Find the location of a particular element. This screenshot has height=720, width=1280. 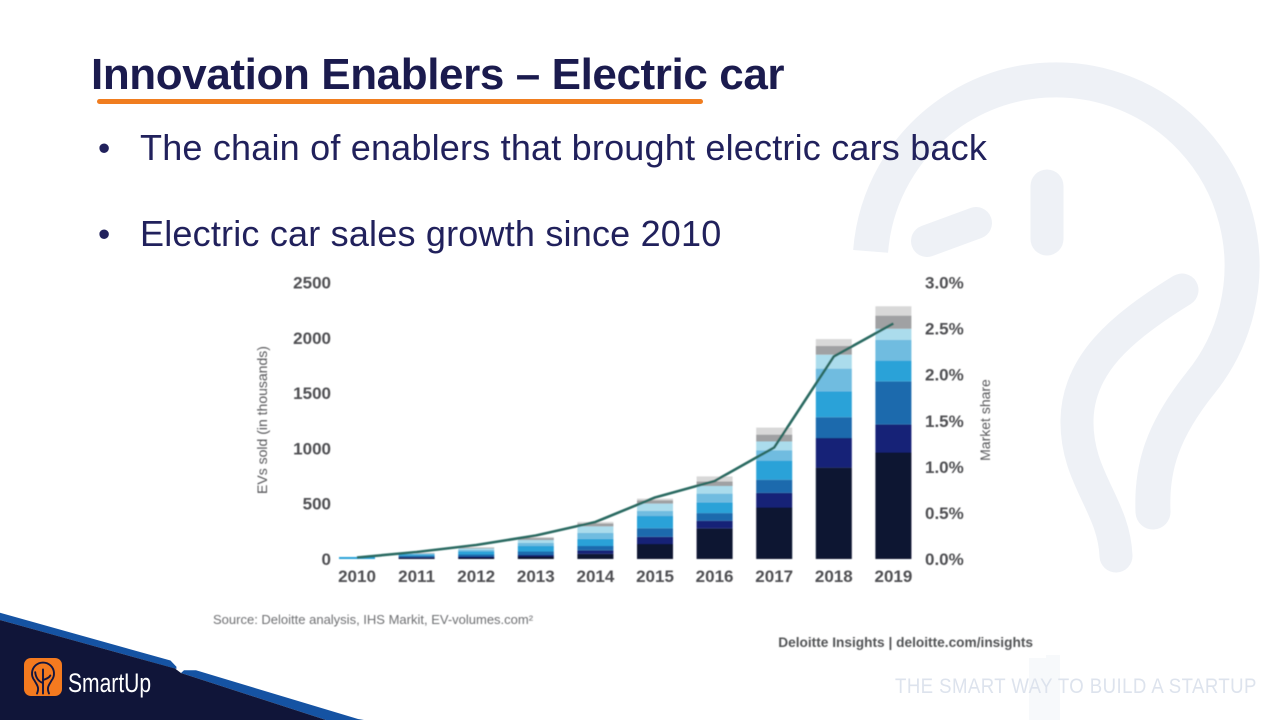

svg-text: 1500 is located at coordinates (312, 393).